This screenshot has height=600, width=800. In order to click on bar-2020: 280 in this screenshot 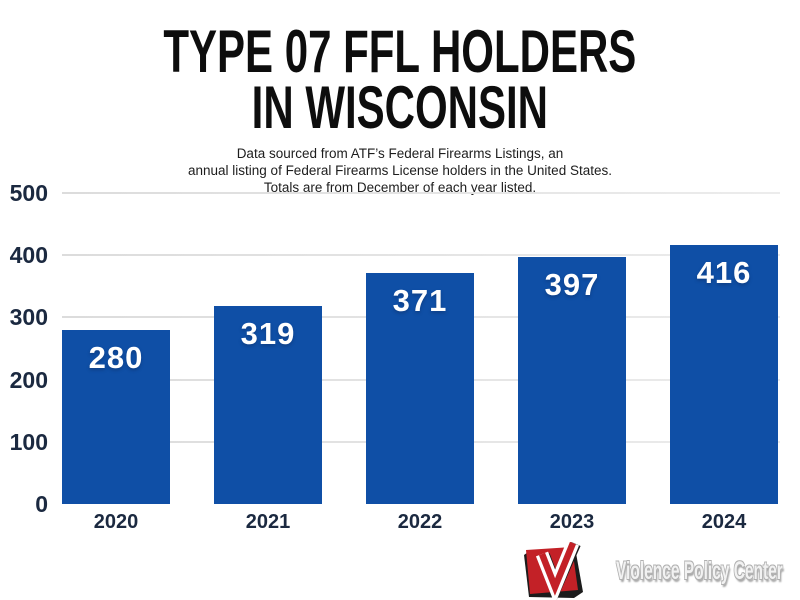, I will do `click(116, 417)`.